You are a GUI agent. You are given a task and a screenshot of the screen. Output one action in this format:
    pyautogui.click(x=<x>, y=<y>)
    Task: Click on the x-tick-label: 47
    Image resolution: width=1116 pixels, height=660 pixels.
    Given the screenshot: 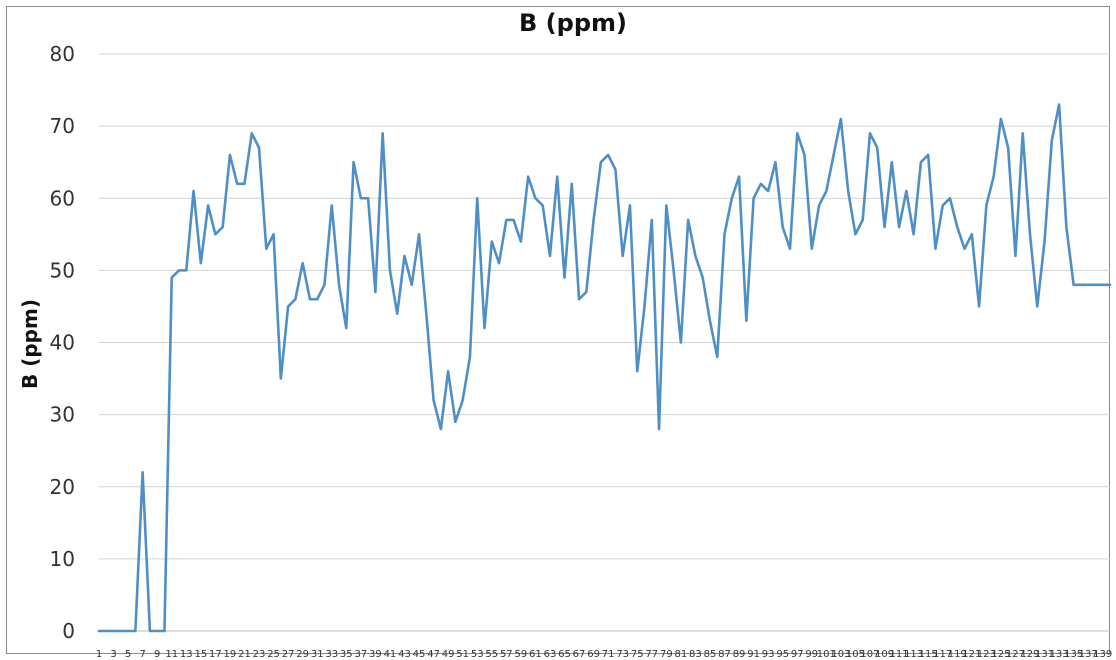 What is the action you would take?
    pyautogui.click(x=433, y=654)
    